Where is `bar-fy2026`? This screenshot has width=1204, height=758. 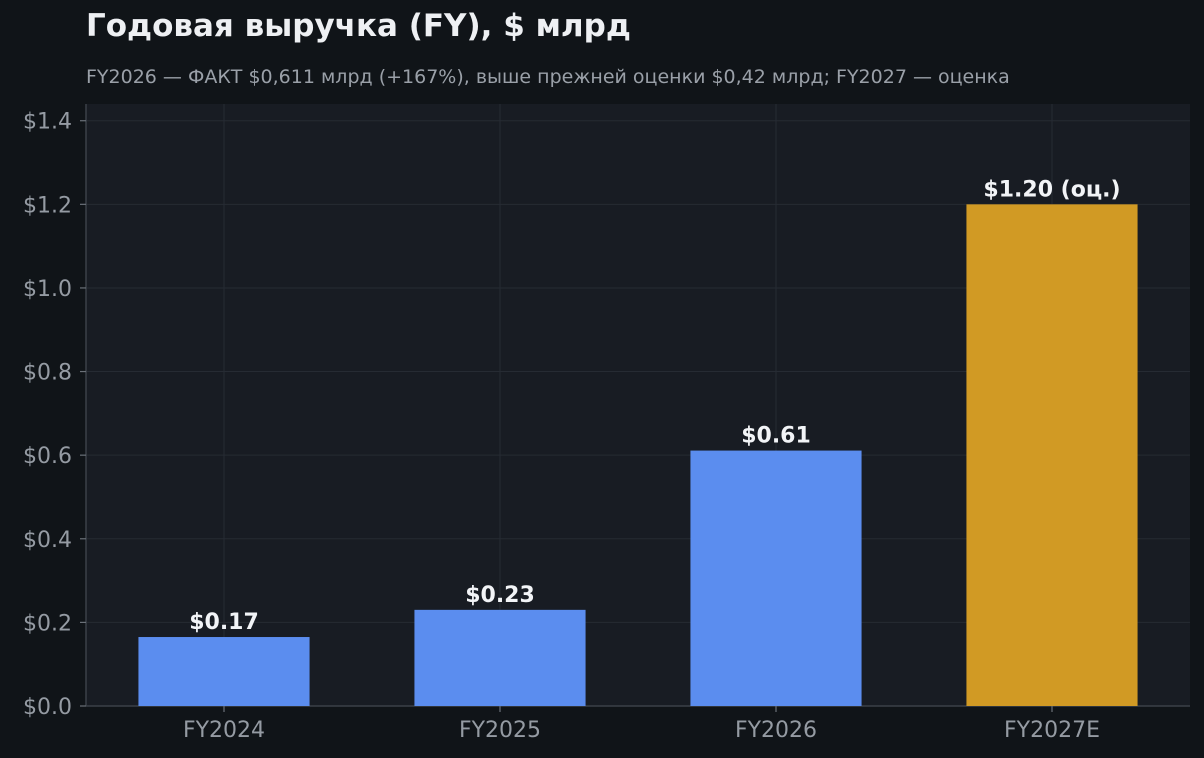 bar-fy2026 is located at coordinates (776, 578).